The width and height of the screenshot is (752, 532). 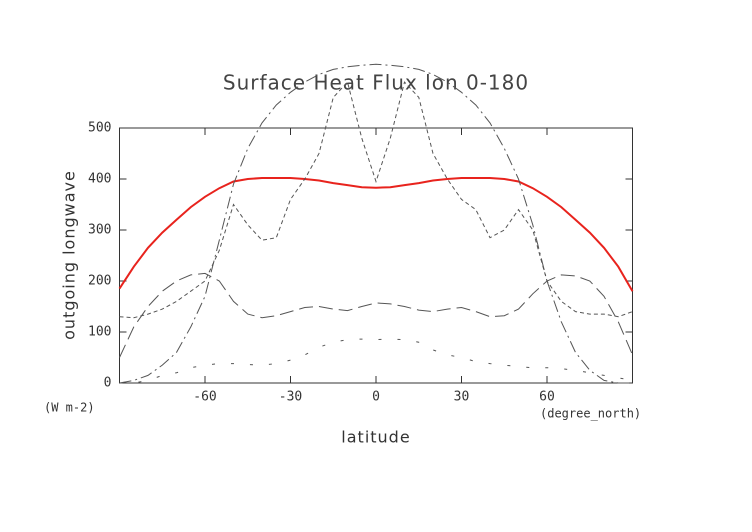 What do you see at coordinates (99, 281) in the screenshot?
I see `y-tick-label: 200` at bounding box center [99, 281].